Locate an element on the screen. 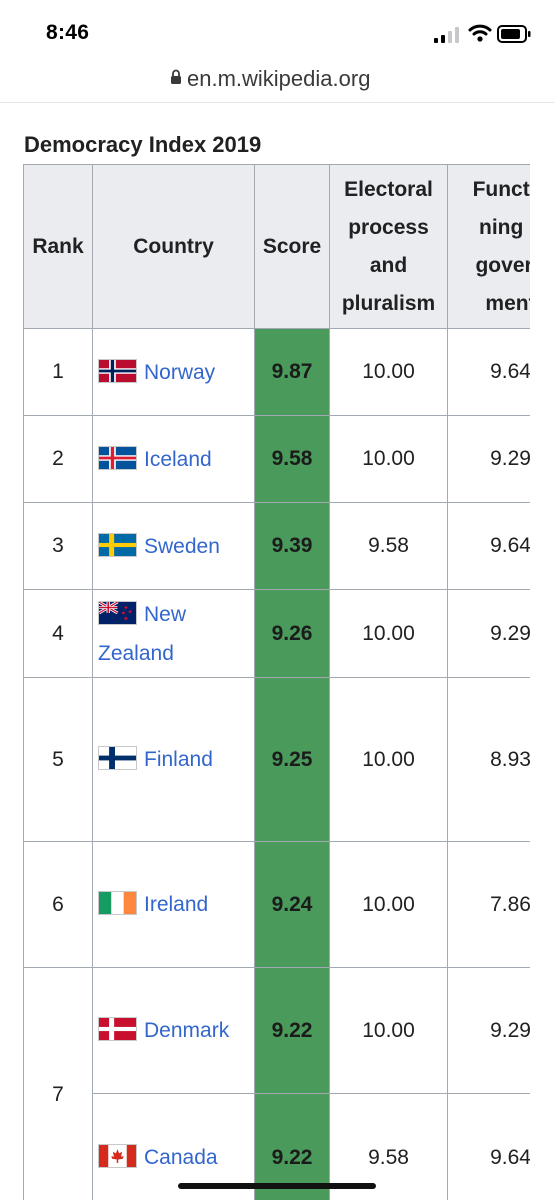 This screenshot has height=1200, width=554. flag-canada-icon is located at coordinates (117, 1156).